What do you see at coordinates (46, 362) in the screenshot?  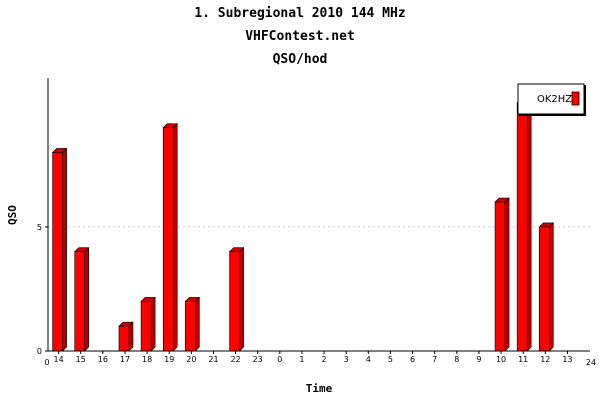 I see `x-edge-label: 0` at bounding box center [46, 362].